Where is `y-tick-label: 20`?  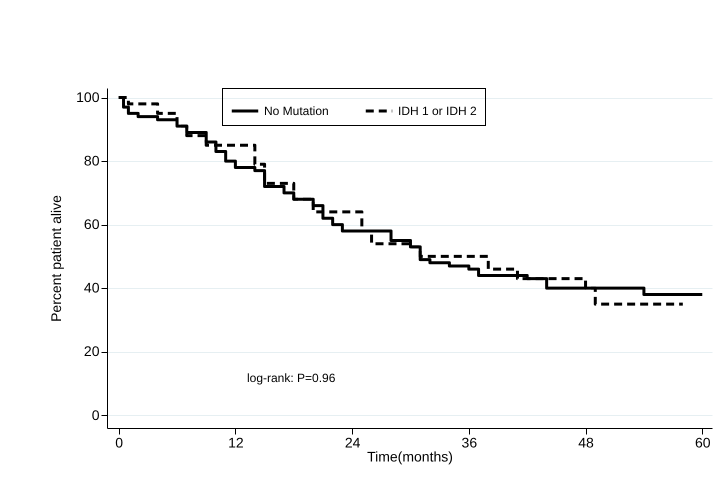 y-tick-label: 20 is located at coordinates (92, 351).